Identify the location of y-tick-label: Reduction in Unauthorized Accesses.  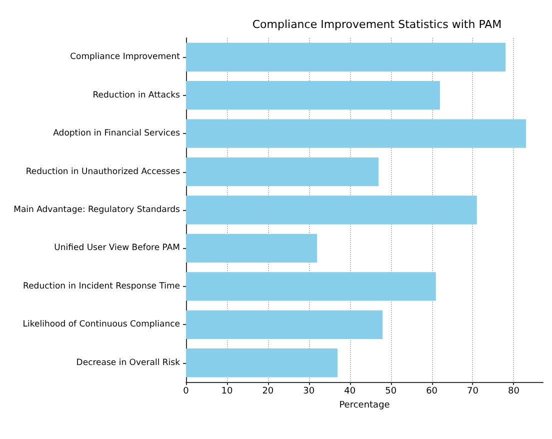
(103, 171).